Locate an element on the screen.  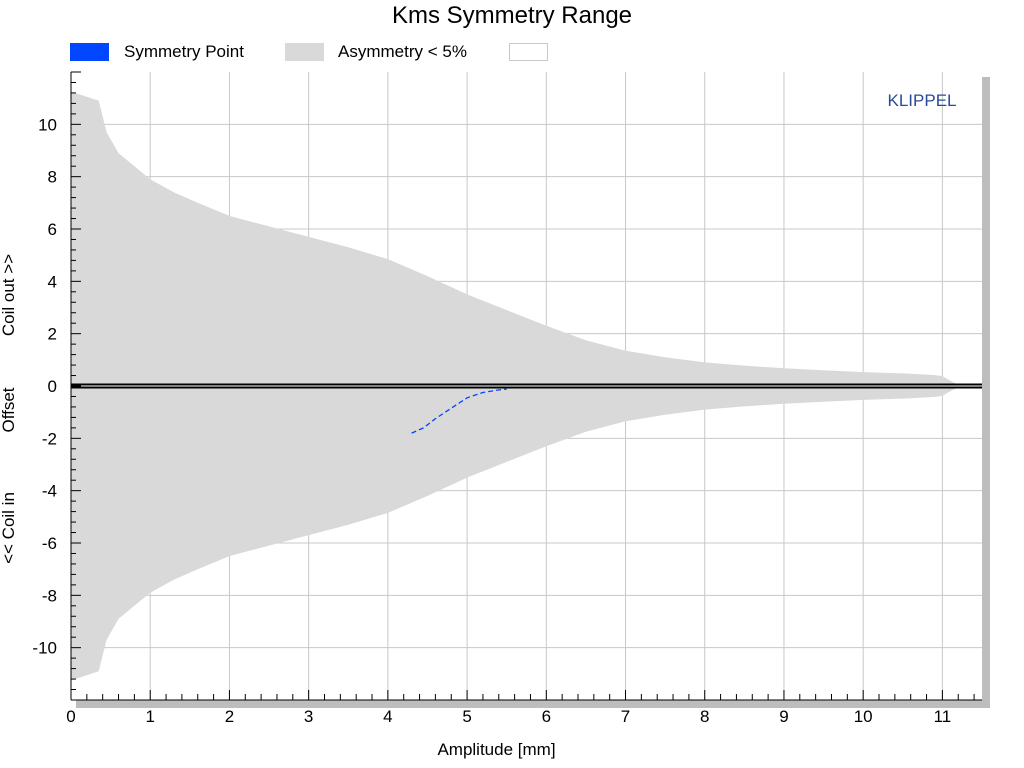
x-tick-label: 10 is located at coordinates (863, 716).